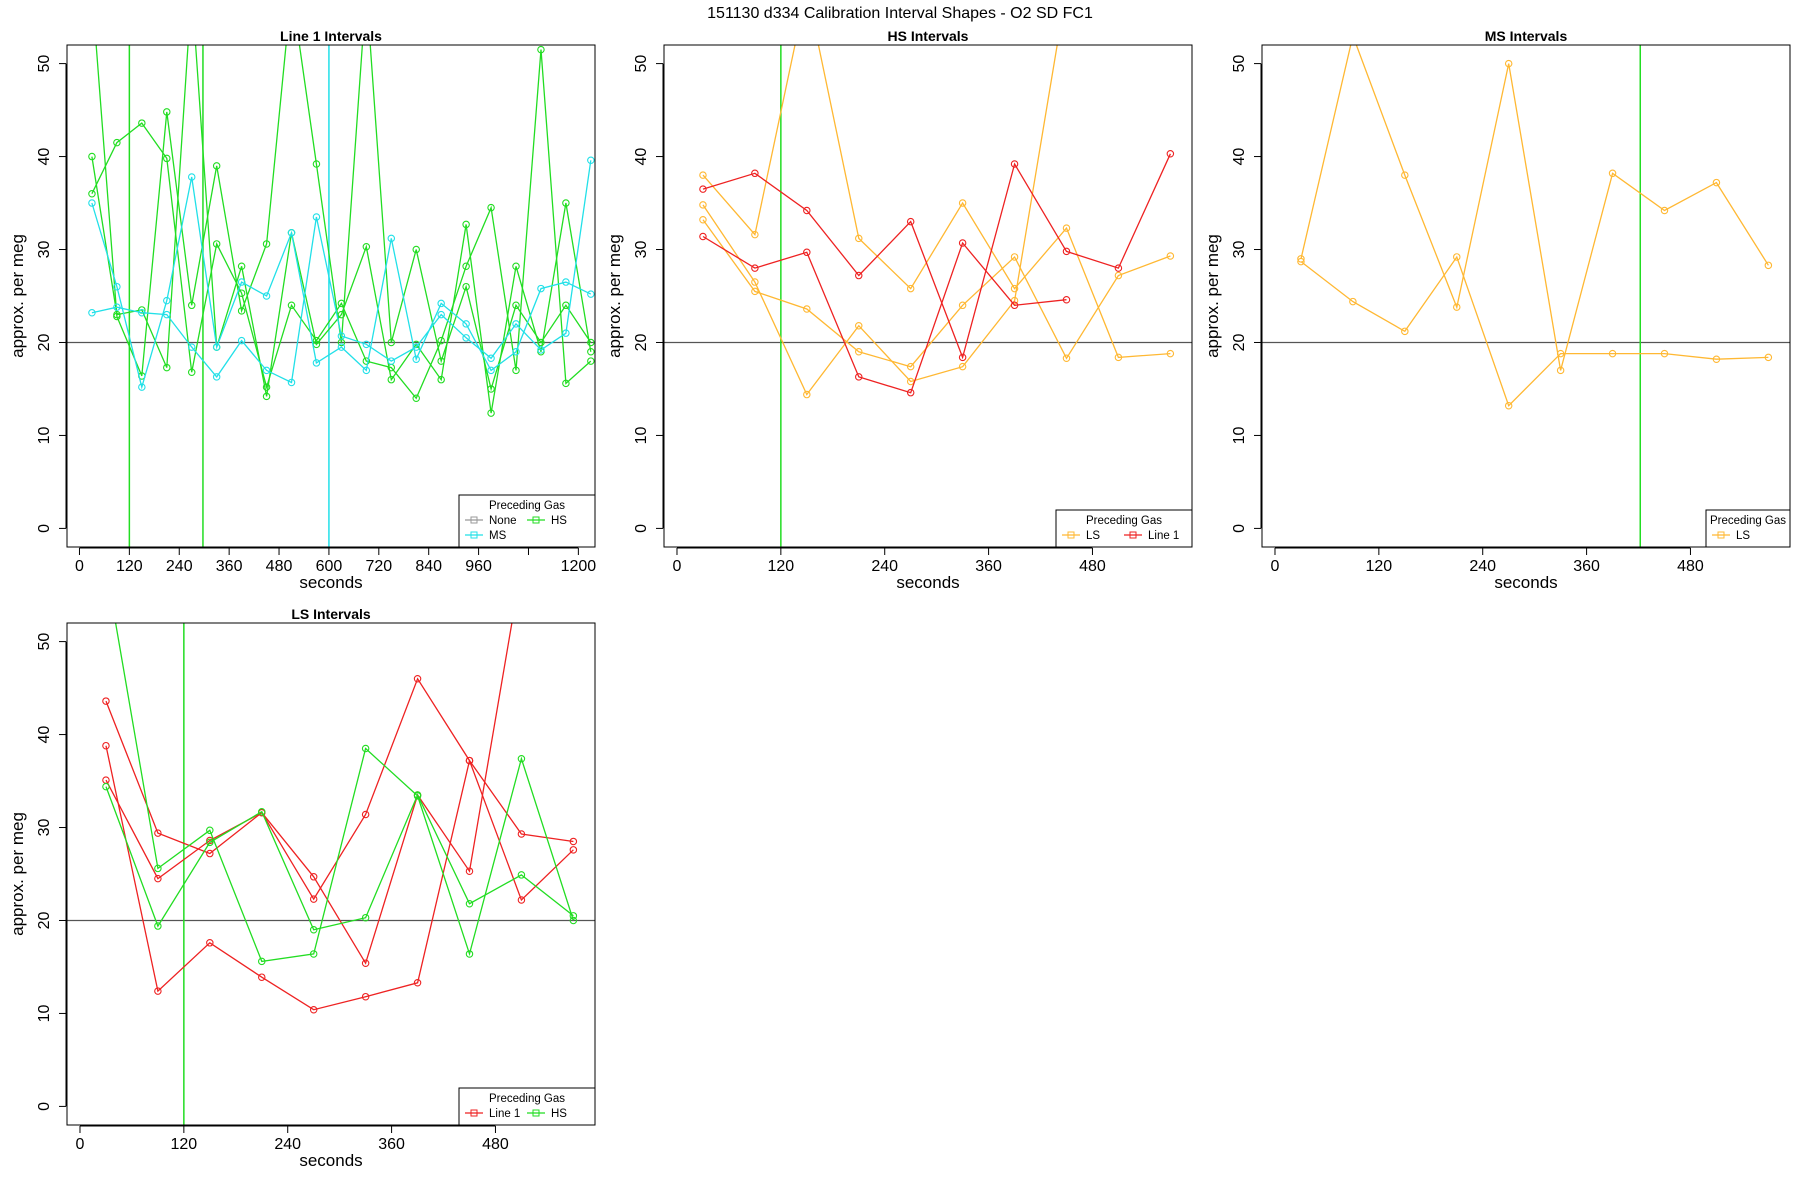  Describe the element at coordinates (781, 566) in the screenshot. I see `x-tick-label: 120` at that location.